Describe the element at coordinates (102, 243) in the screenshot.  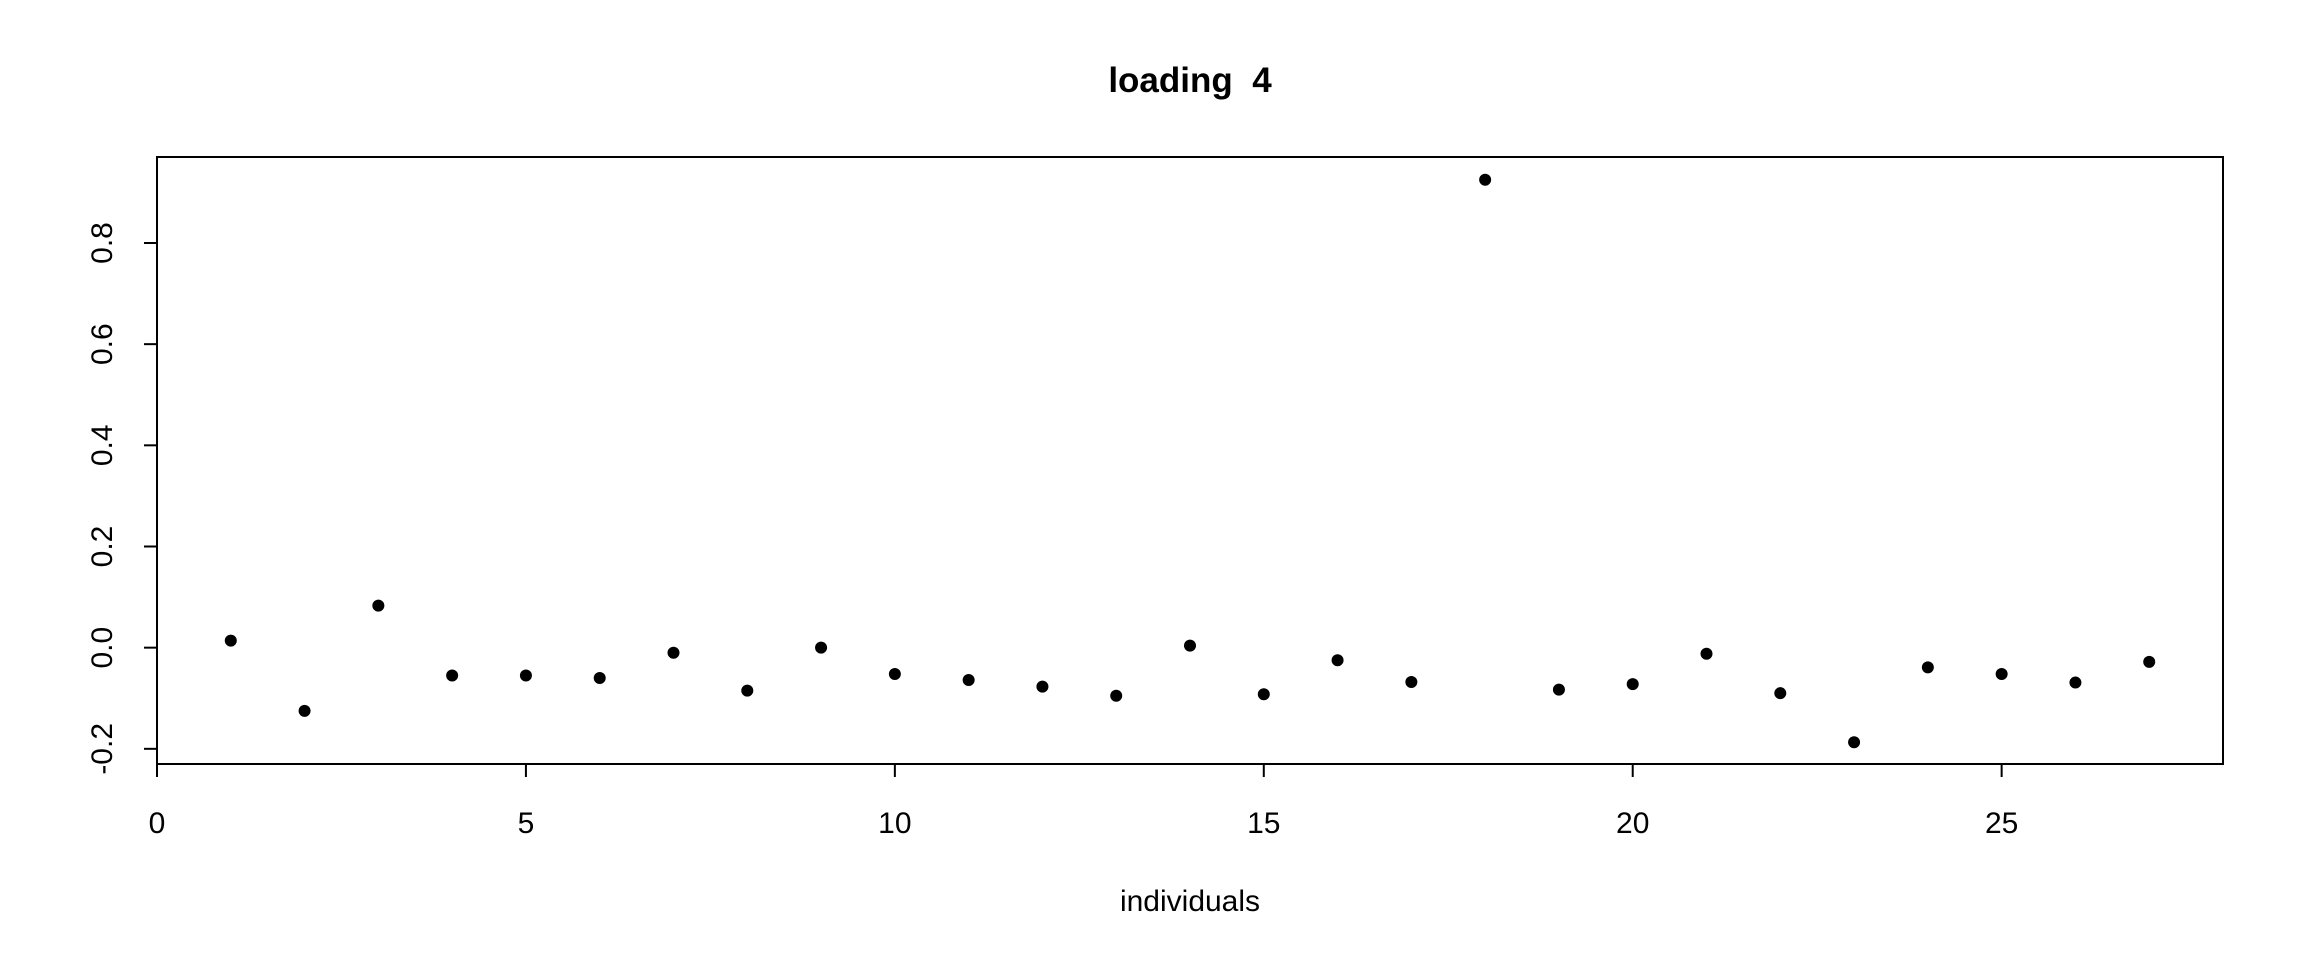
I see `y-tick-label: 0.8` at that location.